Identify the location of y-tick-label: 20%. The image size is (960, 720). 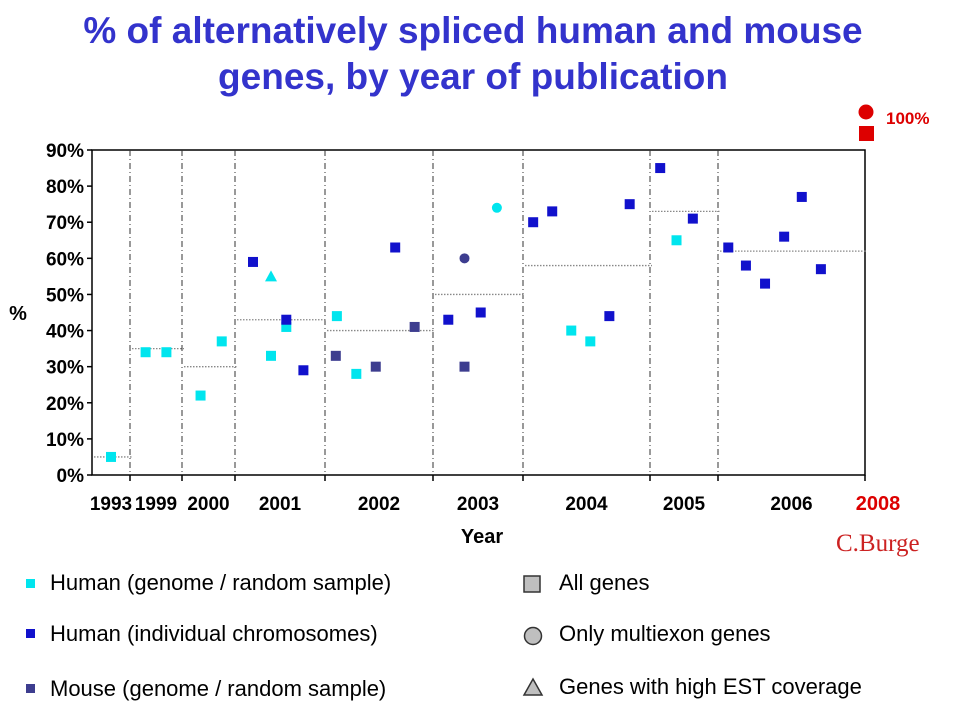
(65, 404).